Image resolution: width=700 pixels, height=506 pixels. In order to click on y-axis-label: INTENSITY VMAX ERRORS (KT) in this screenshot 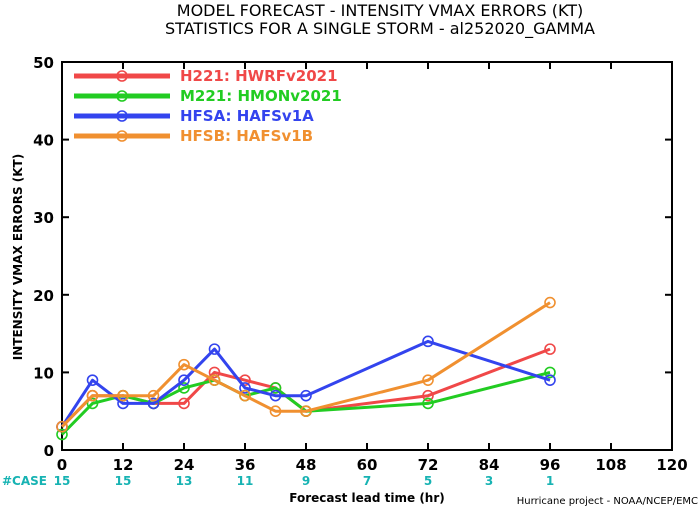, I will do `click(18, 257)`.